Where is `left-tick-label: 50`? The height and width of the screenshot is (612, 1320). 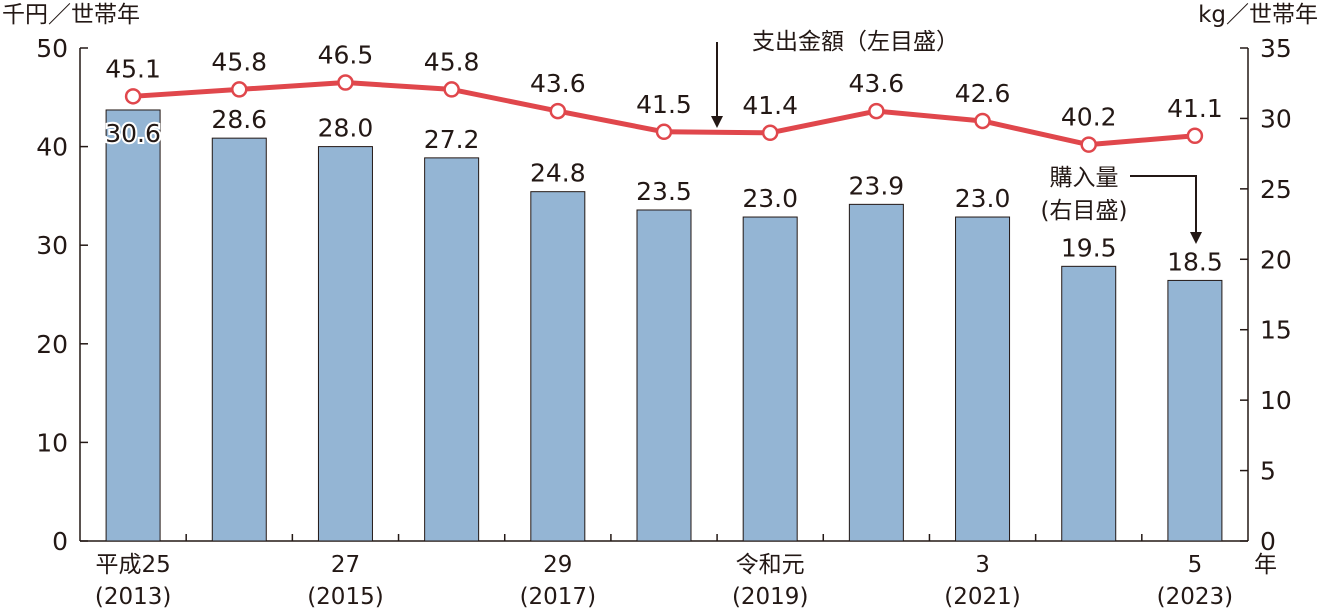
left-tick-label: 50 is located at coordinates (52, 48).